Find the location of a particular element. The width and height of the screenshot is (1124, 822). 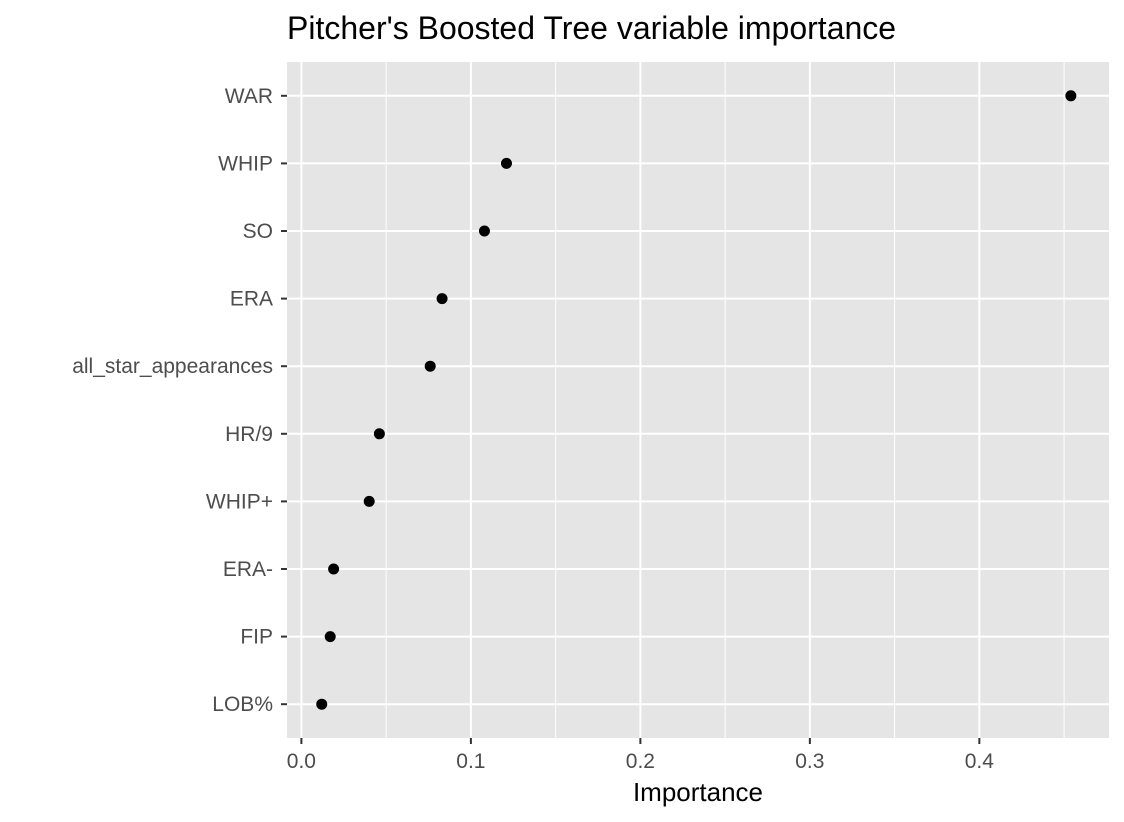

x-tick-label: 0.1 is located at coordinates (470, 761).